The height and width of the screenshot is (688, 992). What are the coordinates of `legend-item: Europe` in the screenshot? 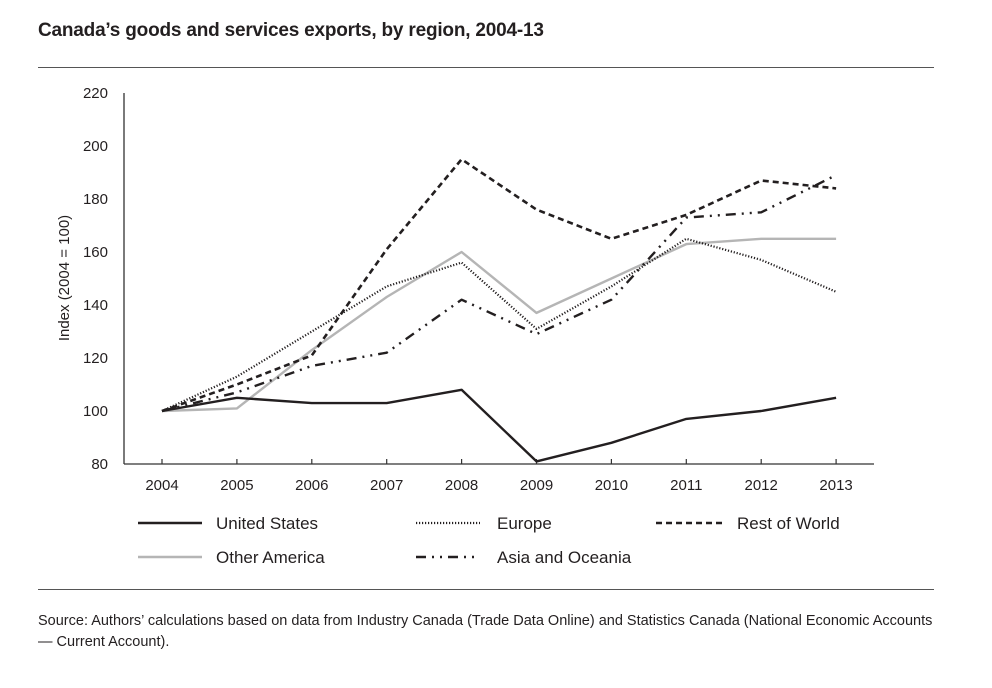 It's located at (484, 523).